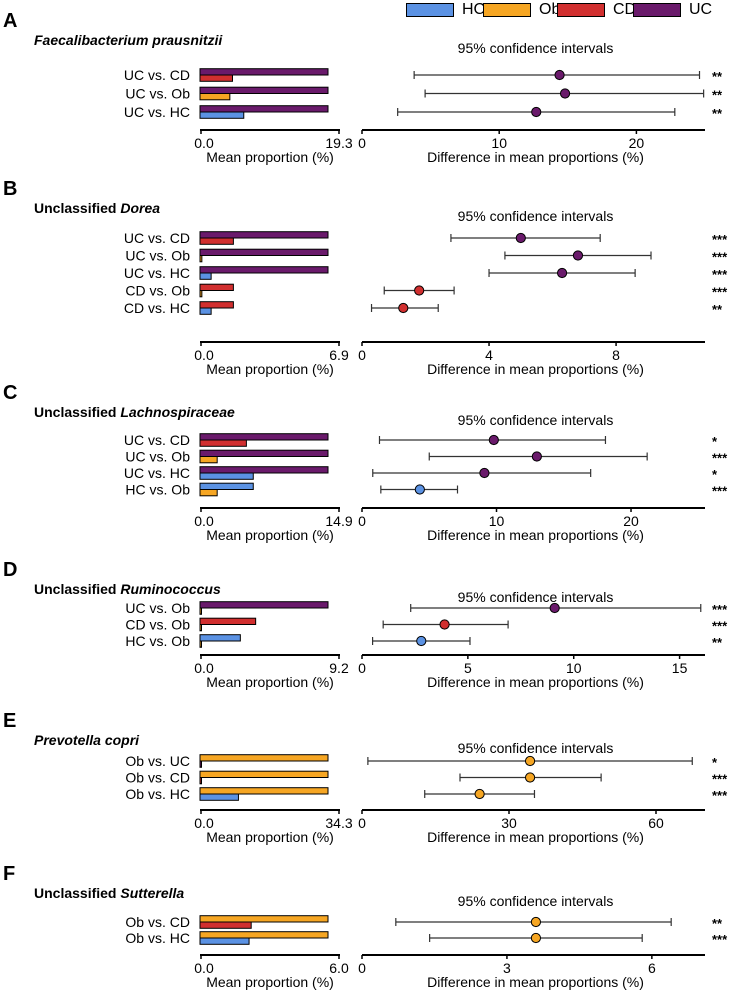  What do you see at coordinates (426, 238) in the screenshot?
I see `comparison-row: UC vs. CD ***` at bounding box center [426, 238].